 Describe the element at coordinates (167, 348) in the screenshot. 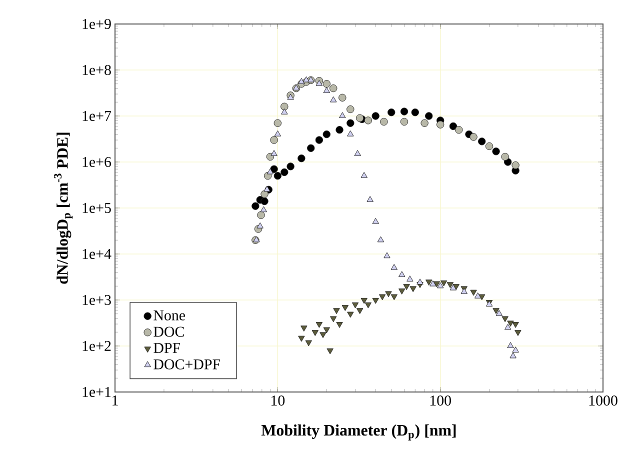

I see `legend-label: DPF` at that location.